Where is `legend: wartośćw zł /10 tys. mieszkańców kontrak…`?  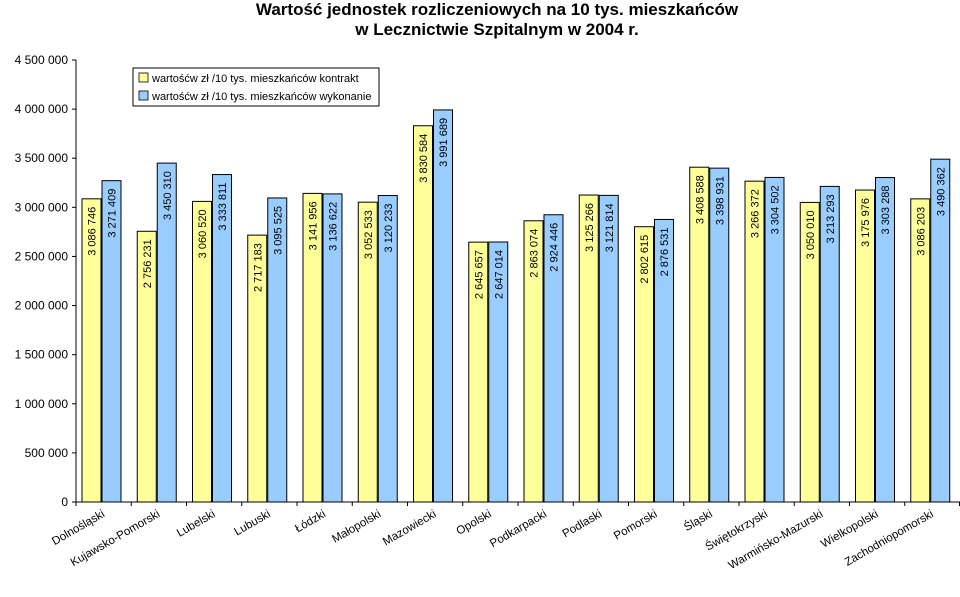
legend: wartośćw zł /10 tys. mieszkańców kontrak… is located at coordinates (256, 87).